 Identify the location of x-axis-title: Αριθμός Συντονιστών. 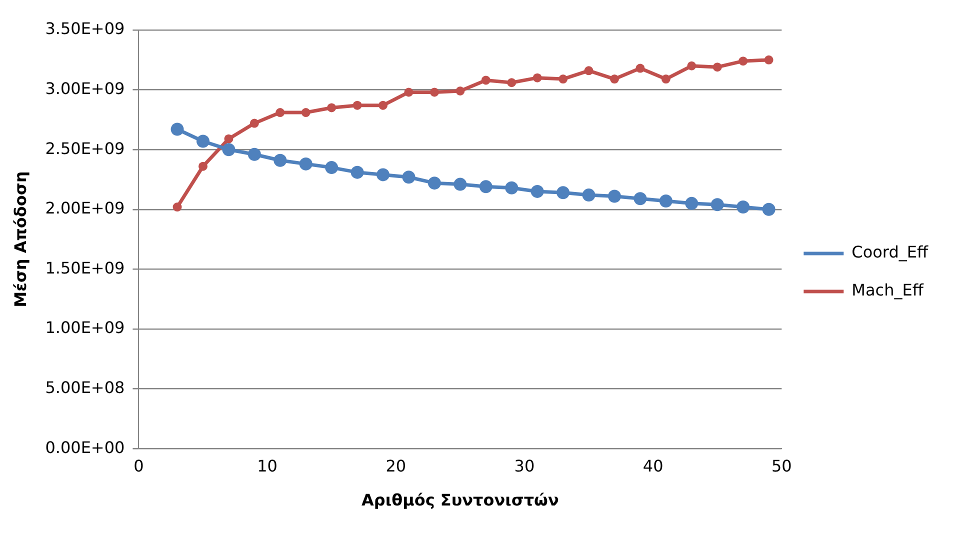
(460, 500).